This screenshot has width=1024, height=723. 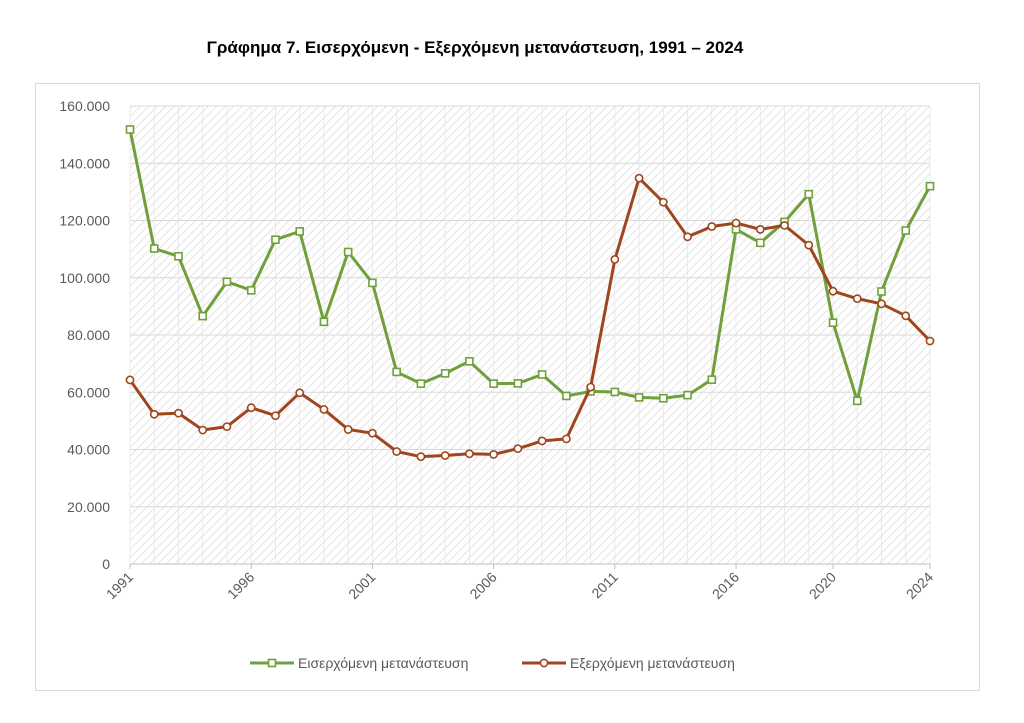 What do you see at coordinates (725, 585) in the screenshot?
I see `x-tick-label: 2016` at bounding box center [725, 585].